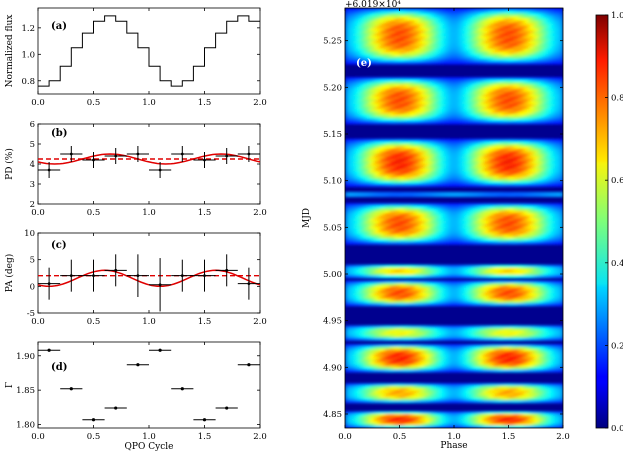 Image resolution: width=623 pixels, height=454 pixels. Describe the element at coordinates (205, 437) in the screenshot. I see `panel-d-xtick-label: 1.5` at that location.